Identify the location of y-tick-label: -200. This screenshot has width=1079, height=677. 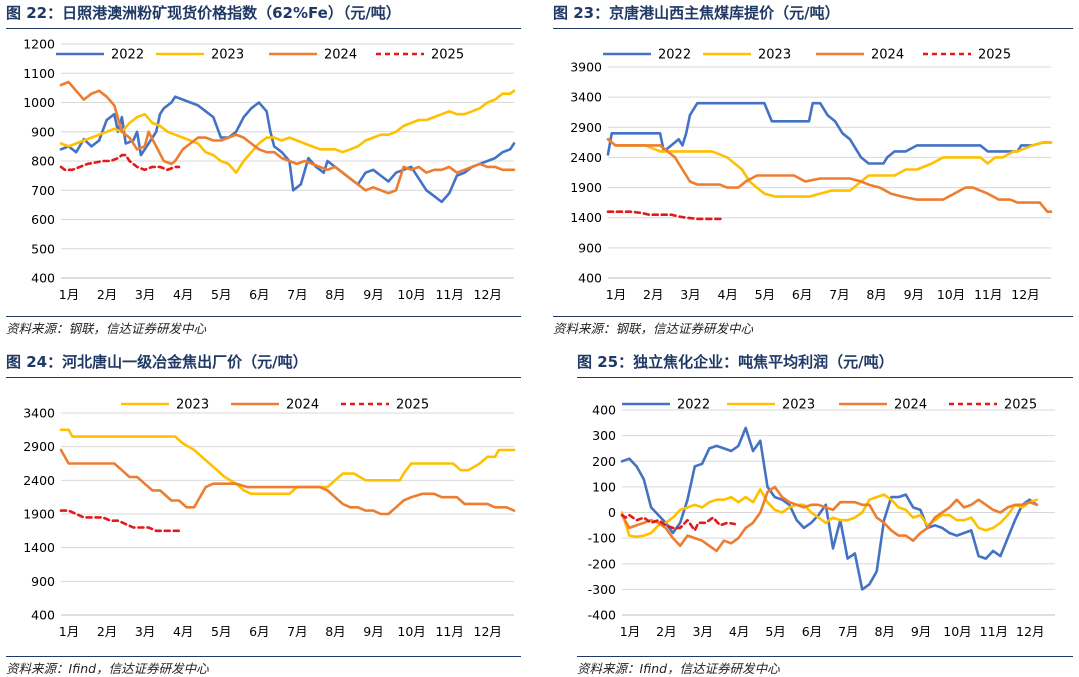
(602, 563).